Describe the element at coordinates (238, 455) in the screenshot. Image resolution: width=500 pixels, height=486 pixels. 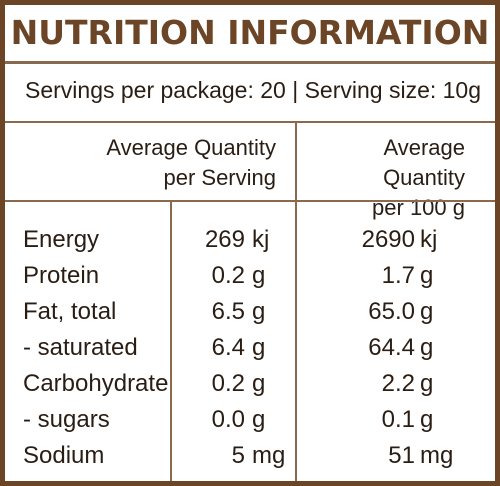
I see `per-serving-value: 5` at that location.